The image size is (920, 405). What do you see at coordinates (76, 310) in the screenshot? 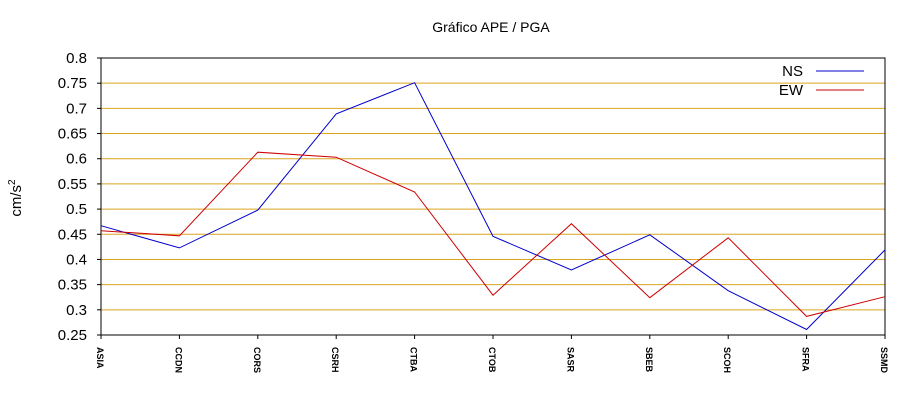
I see `y-tick-label: 0.3` at bounding box center [76, 310].